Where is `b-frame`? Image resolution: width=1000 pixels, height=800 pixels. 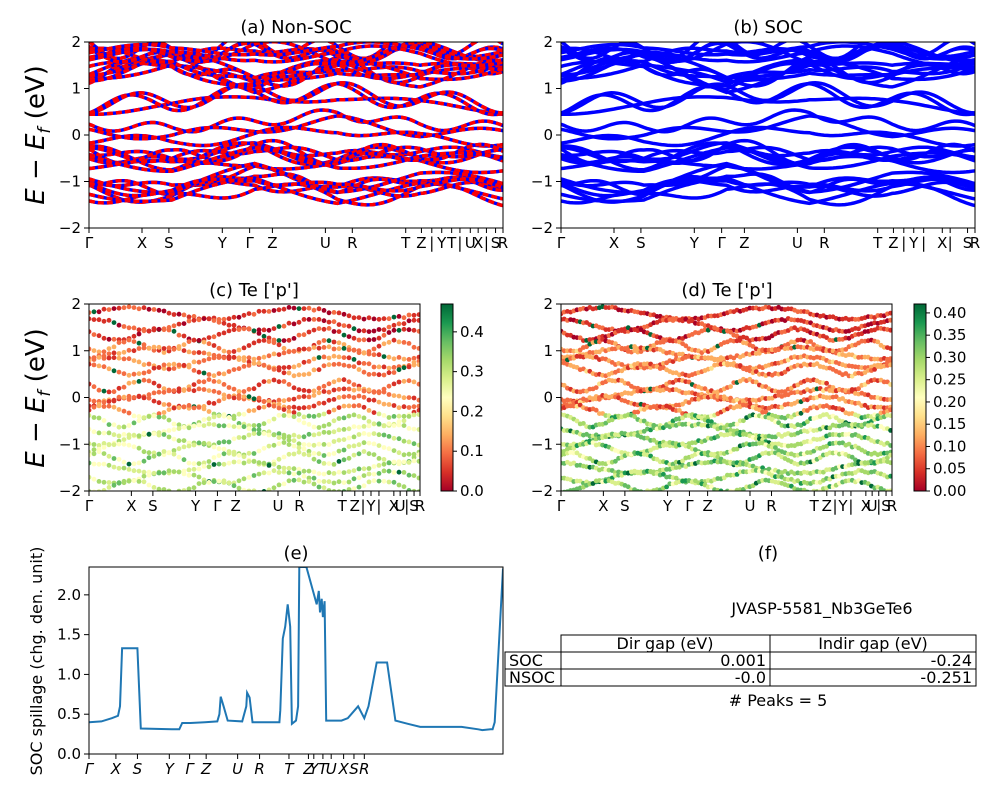
b-frame is located at coordinates (768, 135).